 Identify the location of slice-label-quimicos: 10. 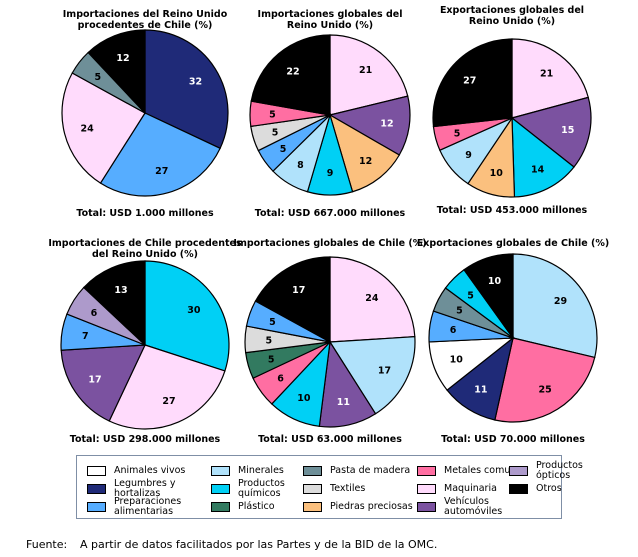
(304, 398).